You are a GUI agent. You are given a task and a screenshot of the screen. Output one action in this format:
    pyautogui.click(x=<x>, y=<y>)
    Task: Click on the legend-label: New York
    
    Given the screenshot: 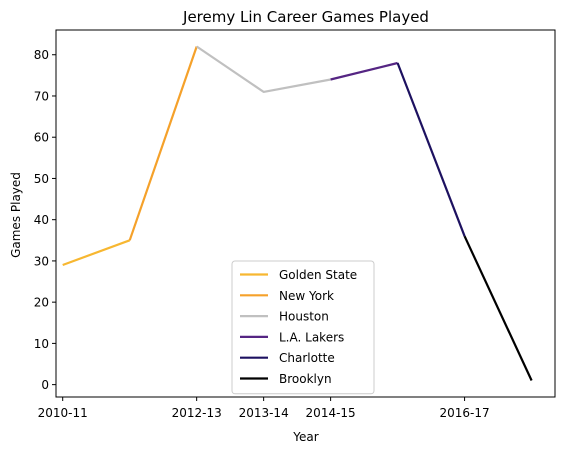 What is the action you would take?
    pyautogui.click(x=306, y=296)
    